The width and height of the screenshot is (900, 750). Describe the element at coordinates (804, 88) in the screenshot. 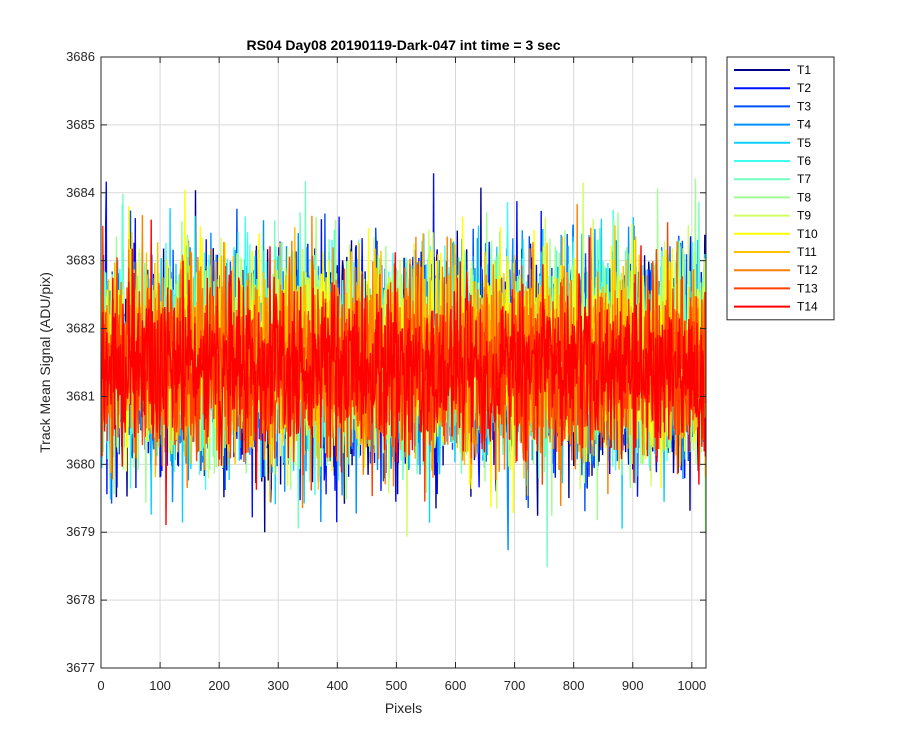

I see `legend-entry-t2: T2` at that location.